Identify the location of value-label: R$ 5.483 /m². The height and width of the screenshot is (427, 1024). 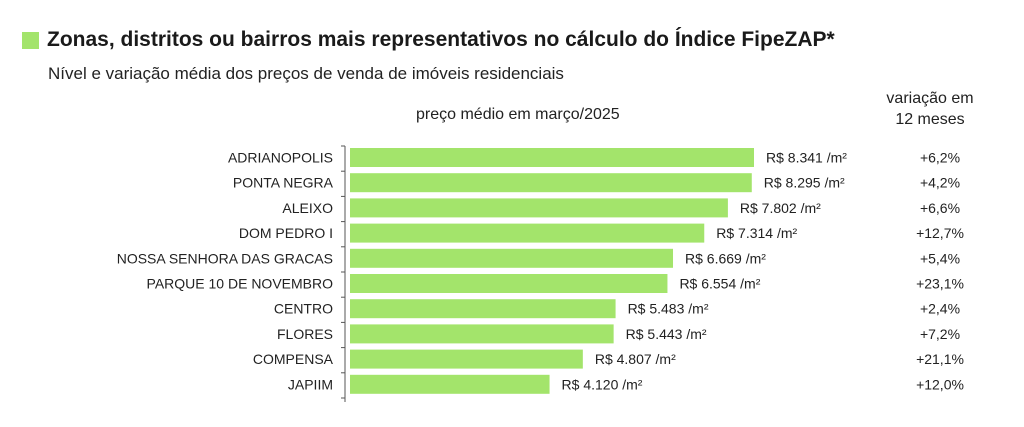
(668, 309).